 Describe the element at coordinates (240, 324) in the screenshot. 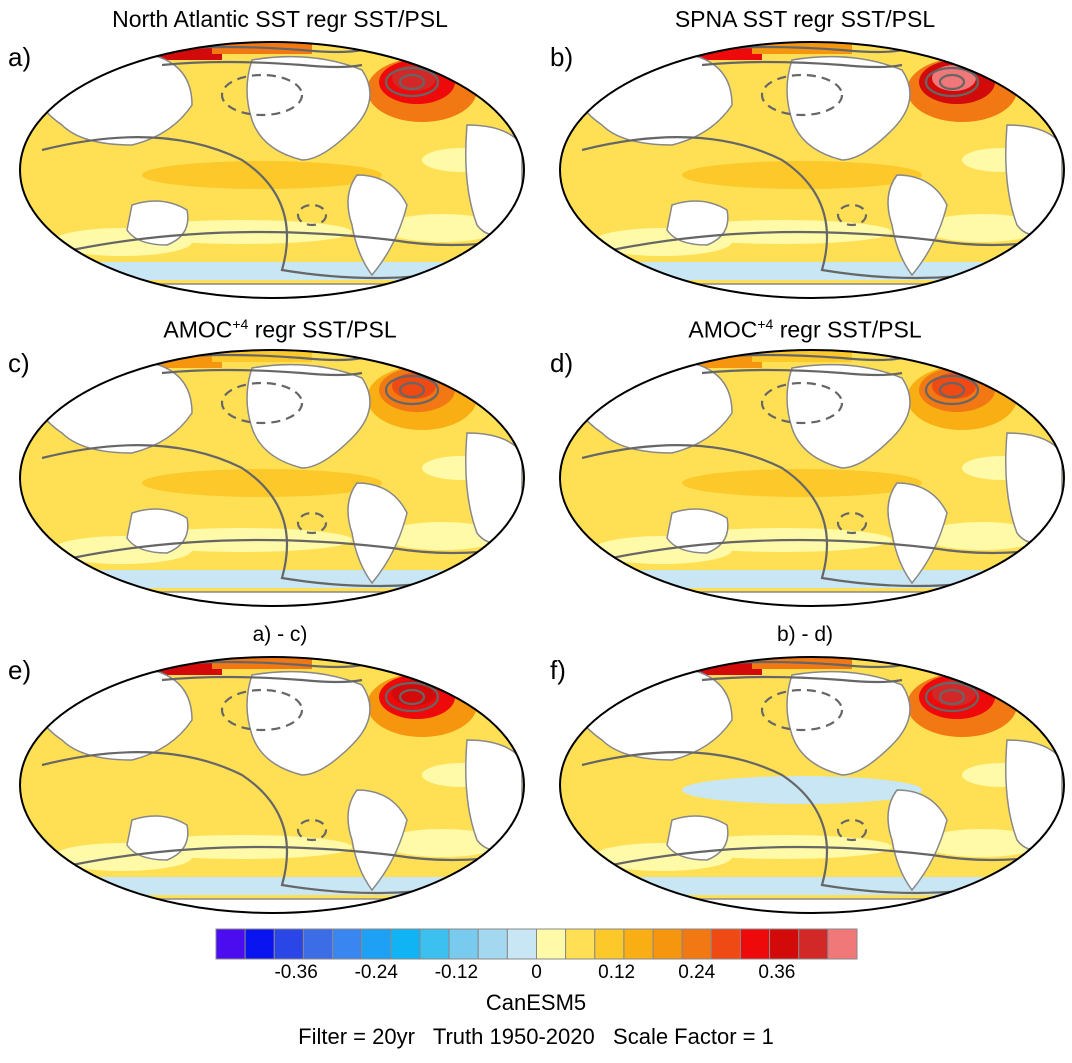

I see `panel-title-c-sup: +4` at that location.